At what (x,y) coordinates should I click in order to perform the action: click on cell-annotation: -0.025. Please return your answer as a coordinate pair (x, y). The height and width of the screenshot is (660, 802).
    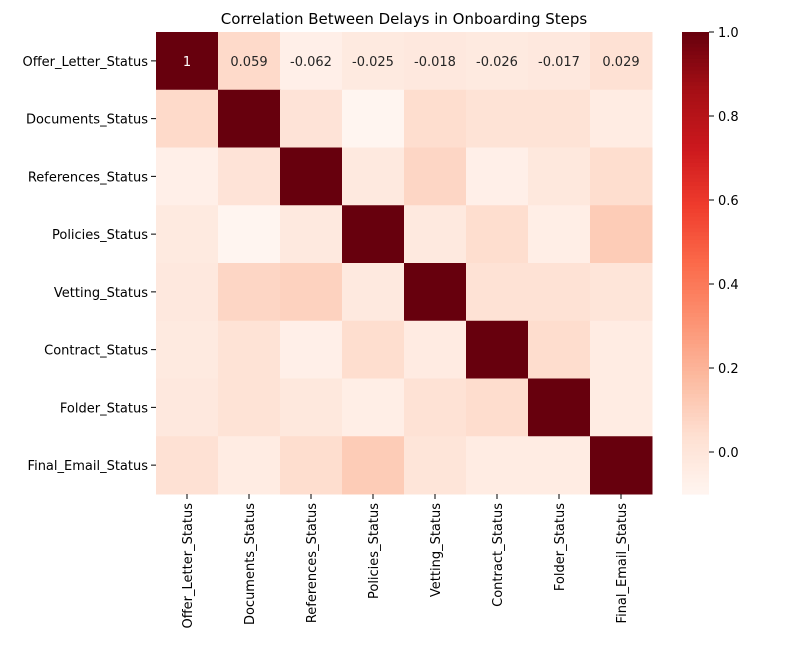
    Looking at the image, I should click on (373, 62).